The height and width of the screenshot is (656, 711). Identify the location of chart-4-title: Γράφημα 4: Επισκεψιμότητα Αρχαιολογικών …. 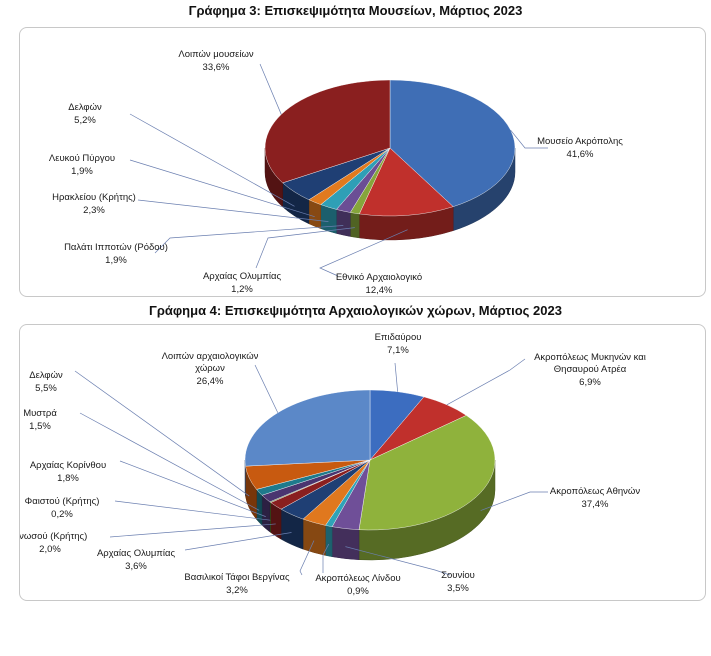
(355, 310).